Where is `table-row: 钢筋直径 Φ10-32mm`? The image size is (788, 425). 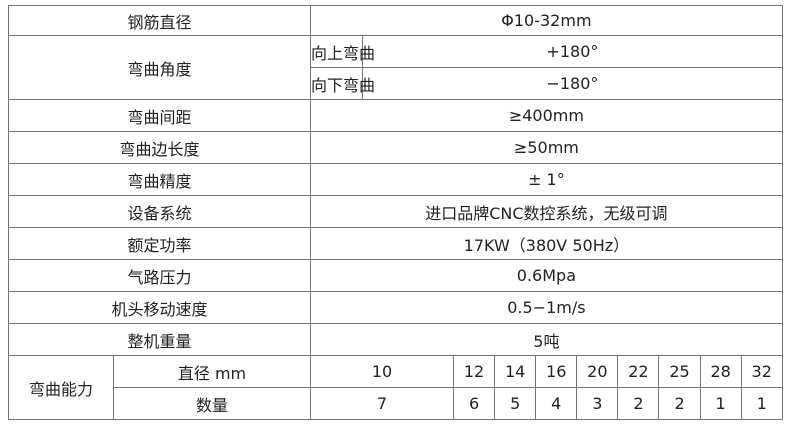 table-row: 钢筋直径 Φ10-32mm is located at coordinates (395, 20).